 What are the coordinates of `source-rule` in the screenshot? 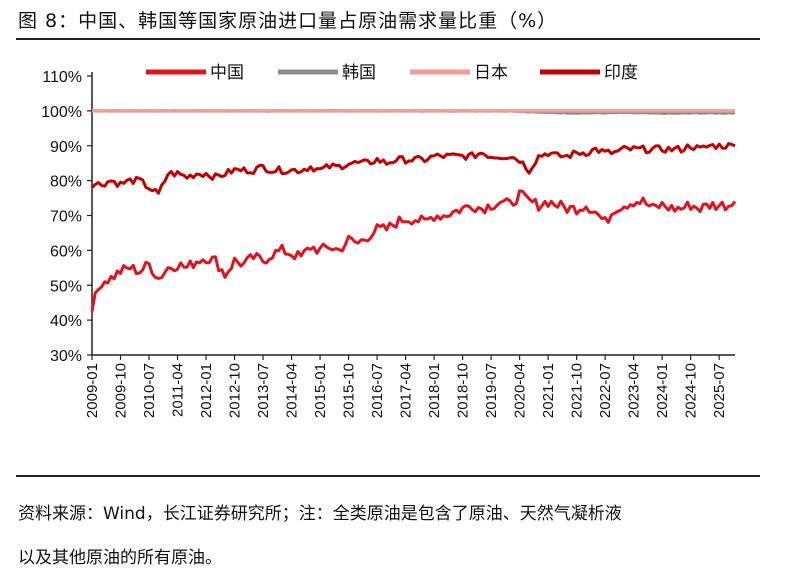 It's located at (388, 476).